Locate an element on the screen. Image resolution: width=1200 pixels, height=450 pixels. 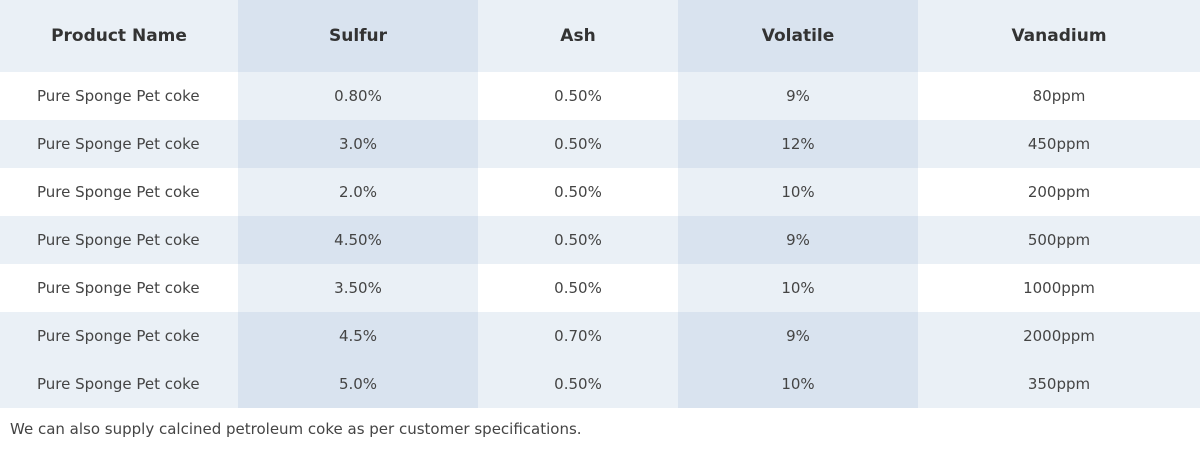
cell-vanadium: 200ppm is located at coordinates (1059, 192).